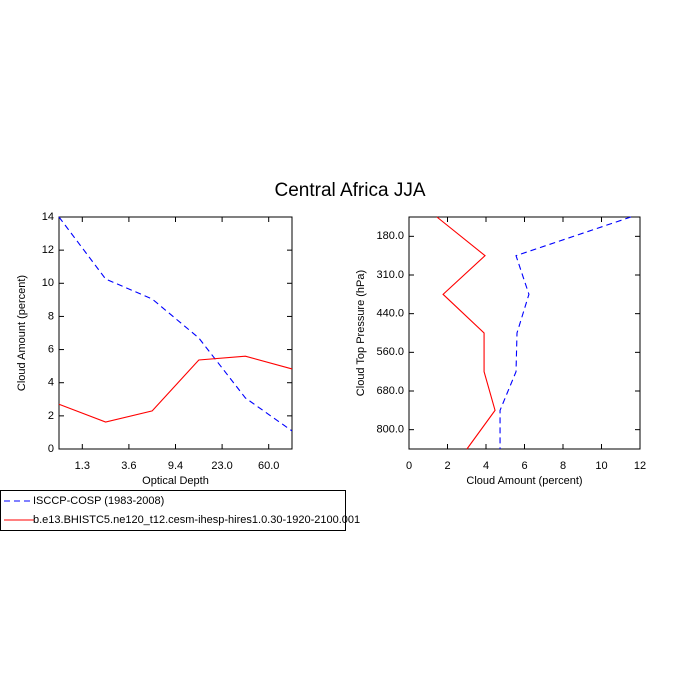 The image size is (700, 700). I want to click on x-tick-label: 10, so click(601, 466).